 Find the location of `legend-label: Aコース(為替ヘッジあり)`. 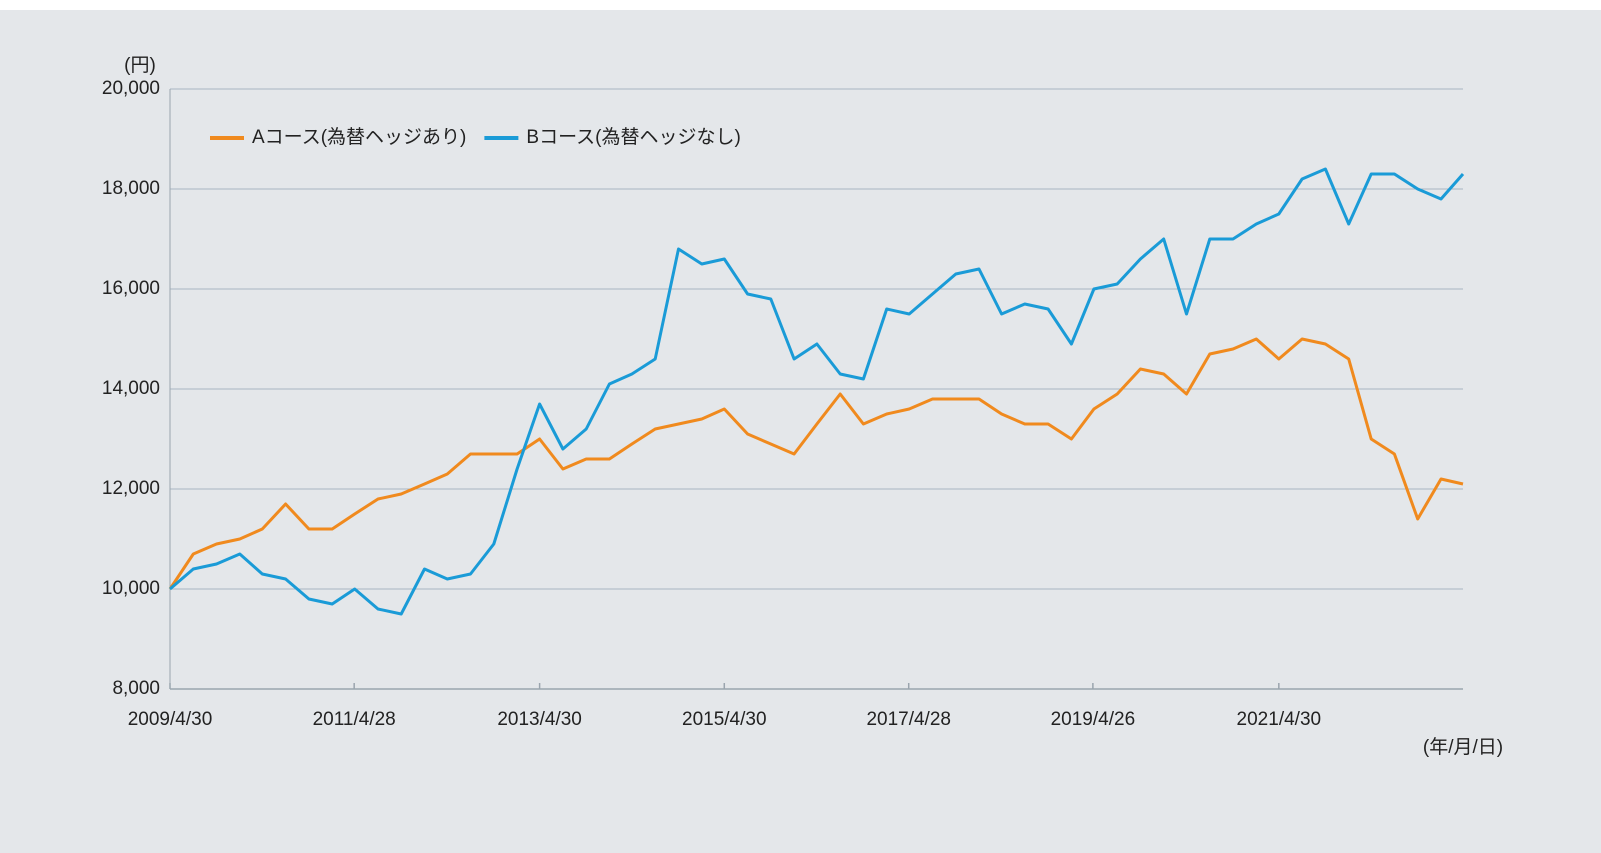

legend-label: Aコース(為替ヘッジあり) is located at coordinates (359, 137).